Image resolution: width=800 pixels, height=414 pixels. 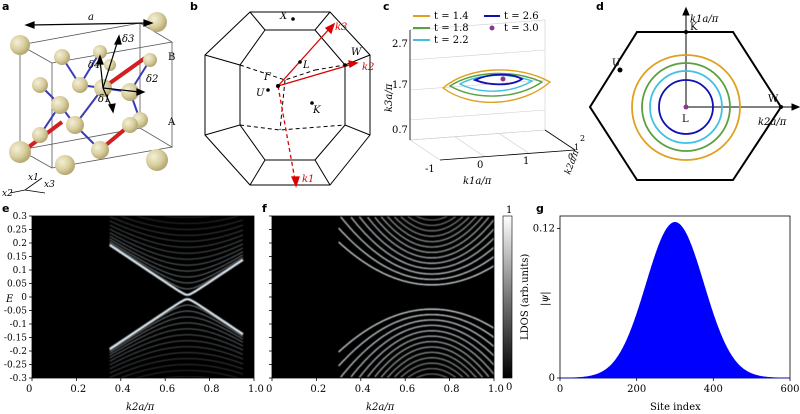 What do you see at coordinates (526, 161) in the screenshot?
I see `c-xt-2: 1` at bounding box center [526, 161].